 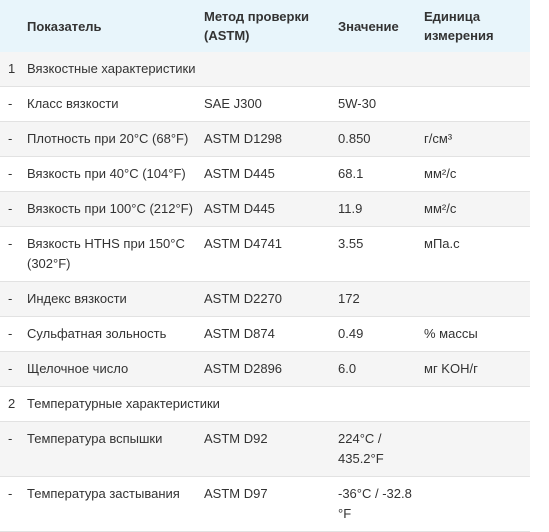 What do you see at coordinates (374, 299) in the screenshot?
I see `cell-value: 172` at bounding box center [374, 299].